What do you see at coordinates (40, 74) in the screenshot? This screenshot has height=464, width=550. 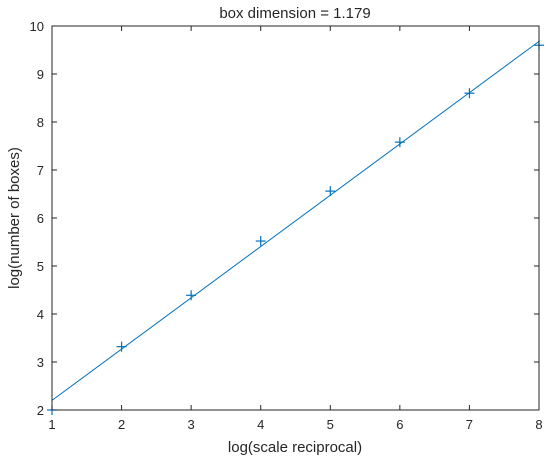 I see `y-tick-label: 9` at bounding box center [40, 74].